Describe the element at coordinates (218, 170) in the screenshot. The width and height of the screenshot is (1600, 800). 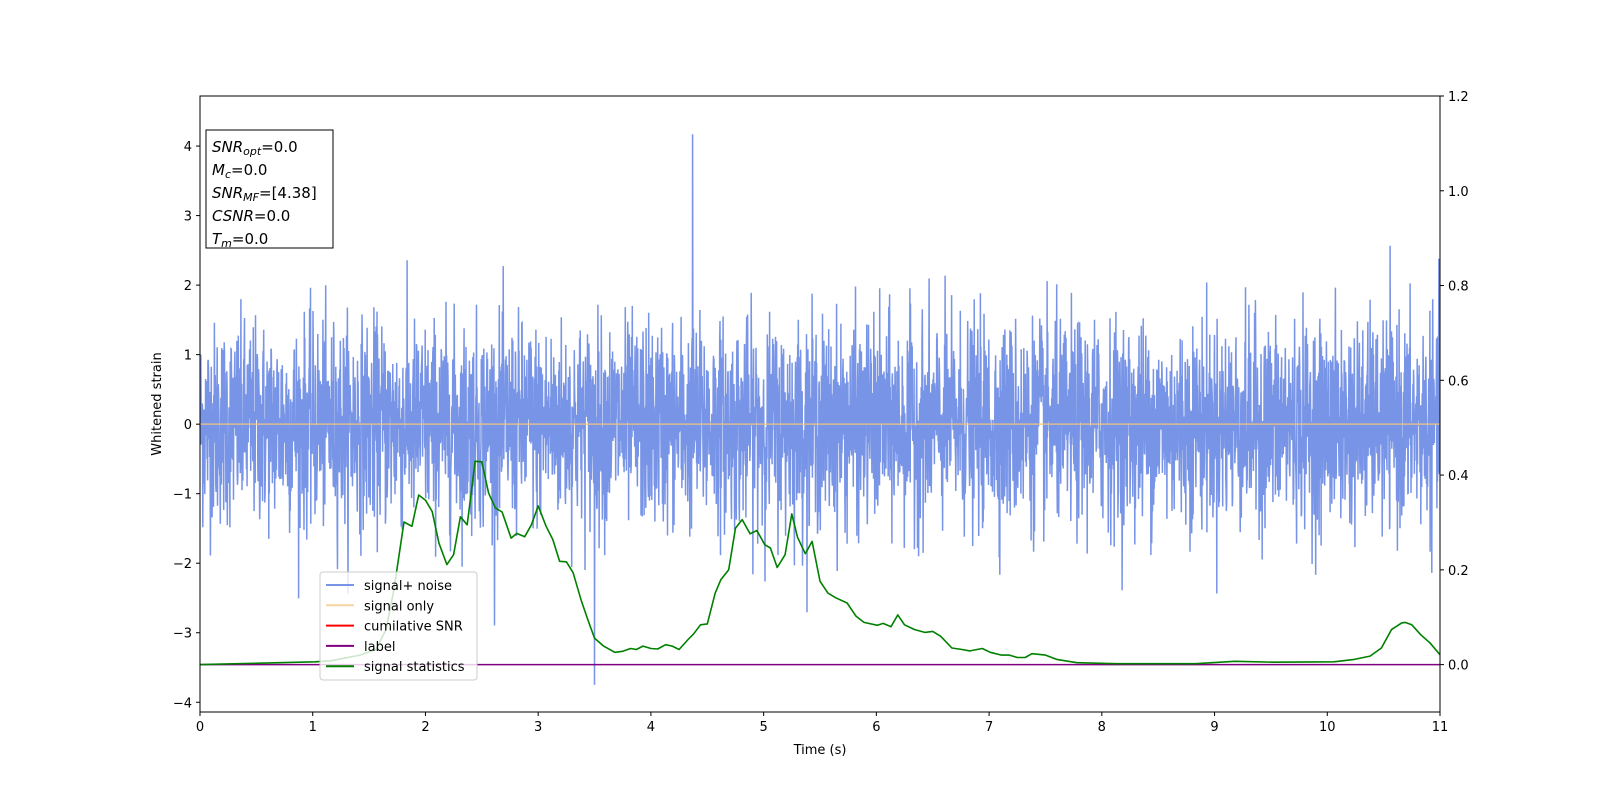
I see `annotation-var: M` at that location.